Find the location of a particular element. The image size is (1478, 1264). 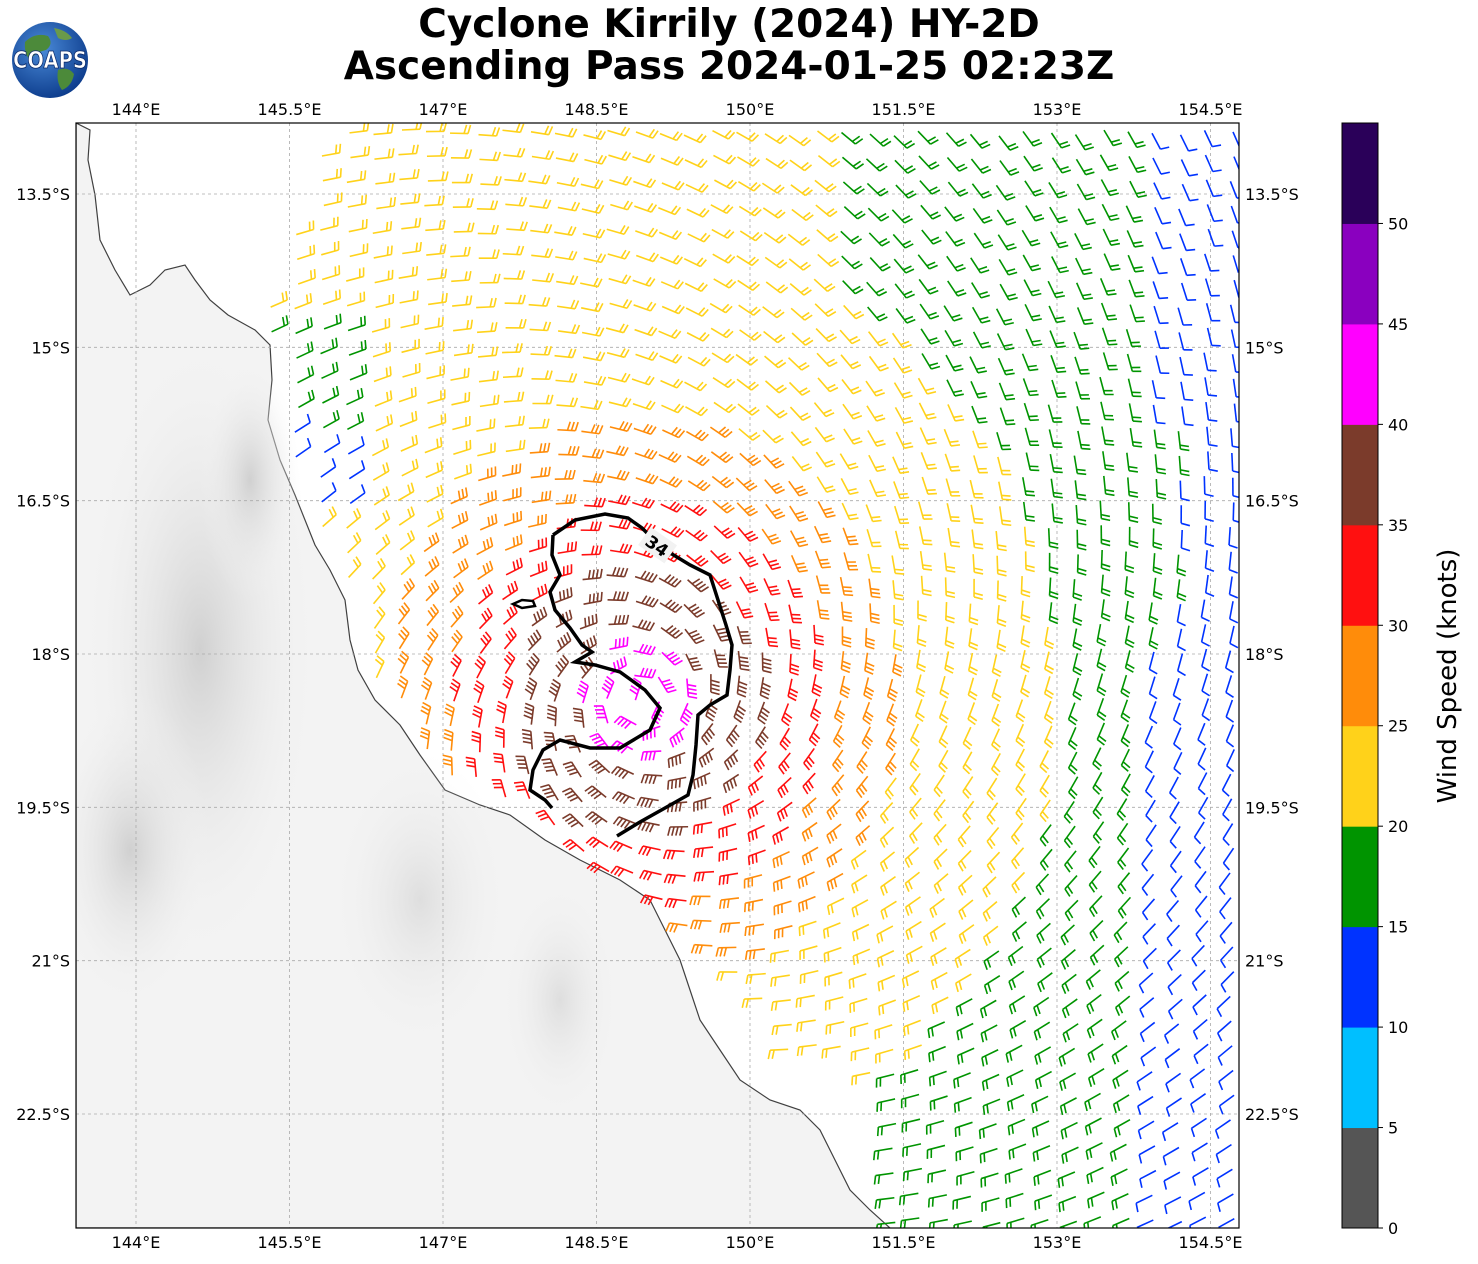

lon-tick-label-bottom: 148.5°E is located at coordinates (597, 1242).